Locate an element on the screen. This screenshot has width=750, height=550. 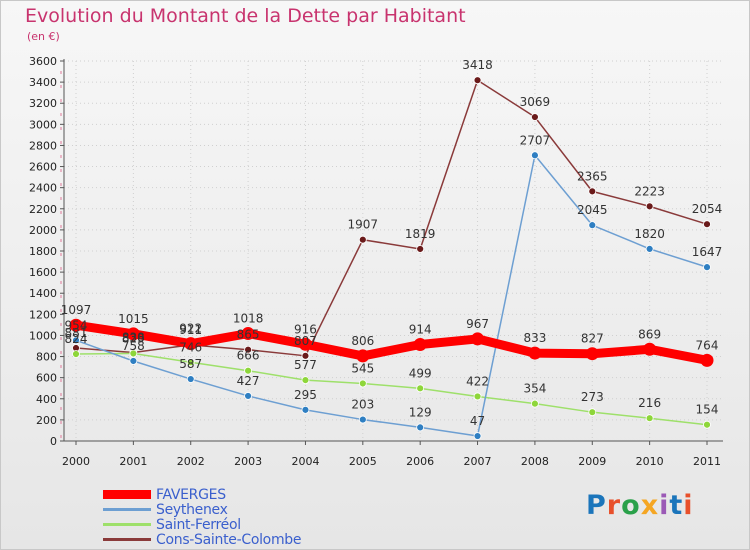
y-tick-label: 800 is located at coordinates (46, 357).